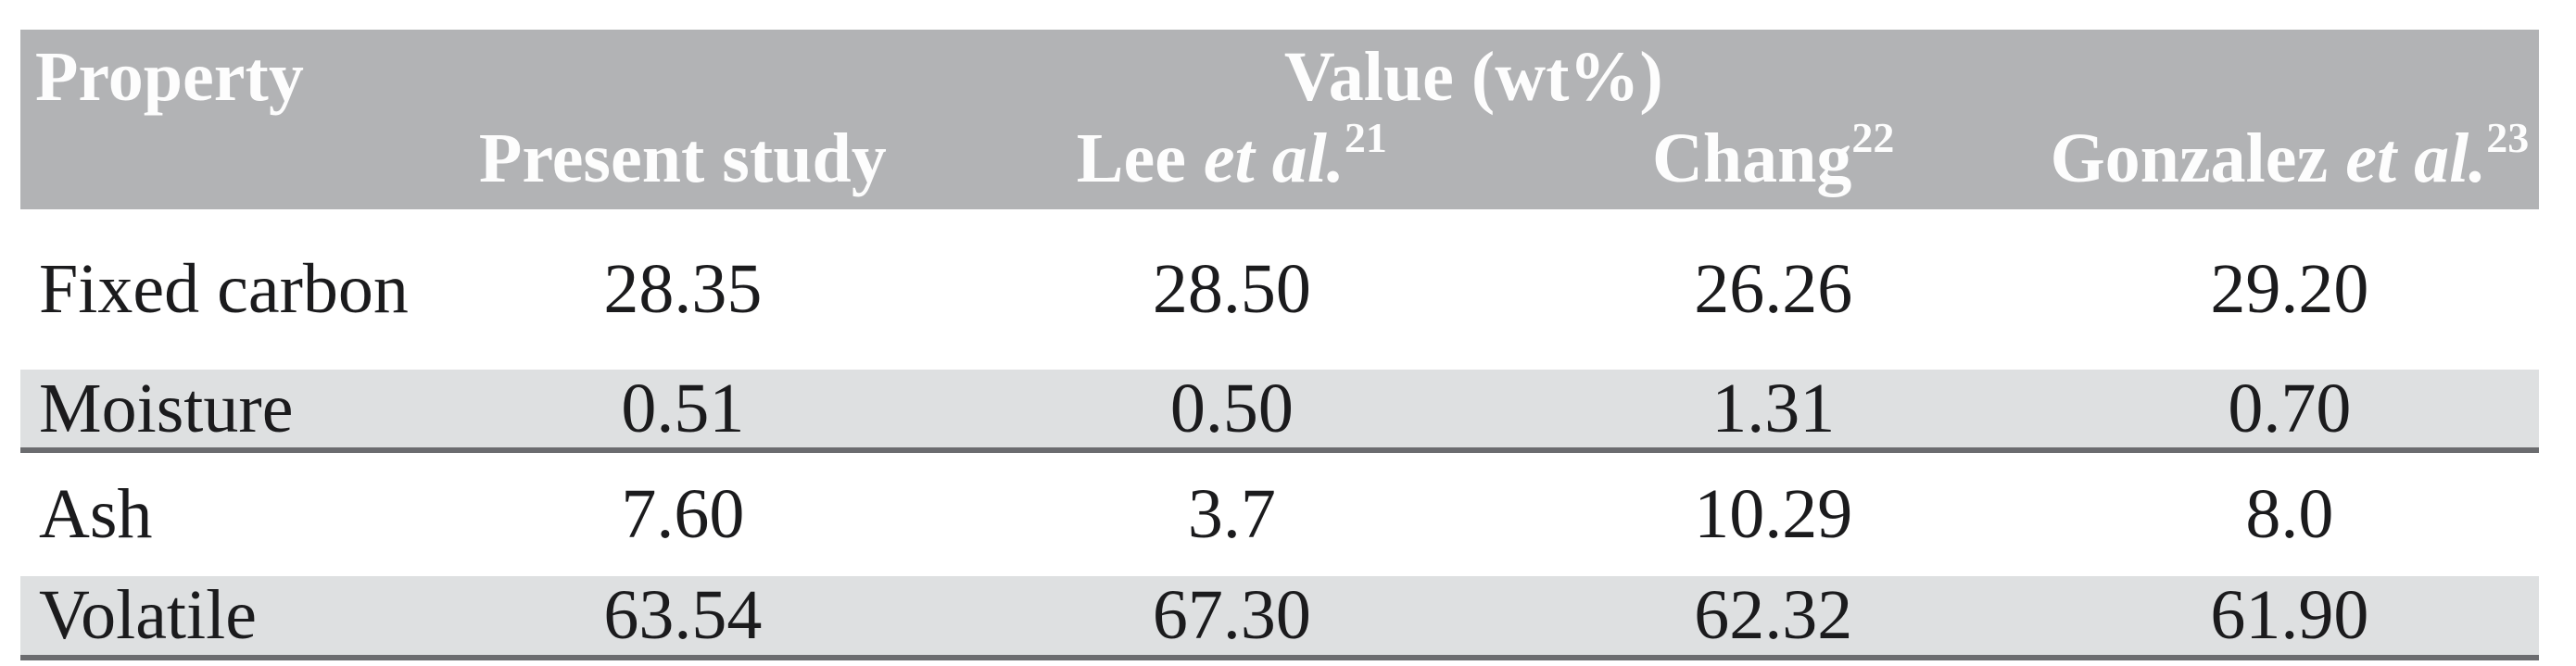 The image size is (2576, 666). Describe the element at coordinates (2289, 289) in the screenshot. I see `value-cell: 29.20` at that location.